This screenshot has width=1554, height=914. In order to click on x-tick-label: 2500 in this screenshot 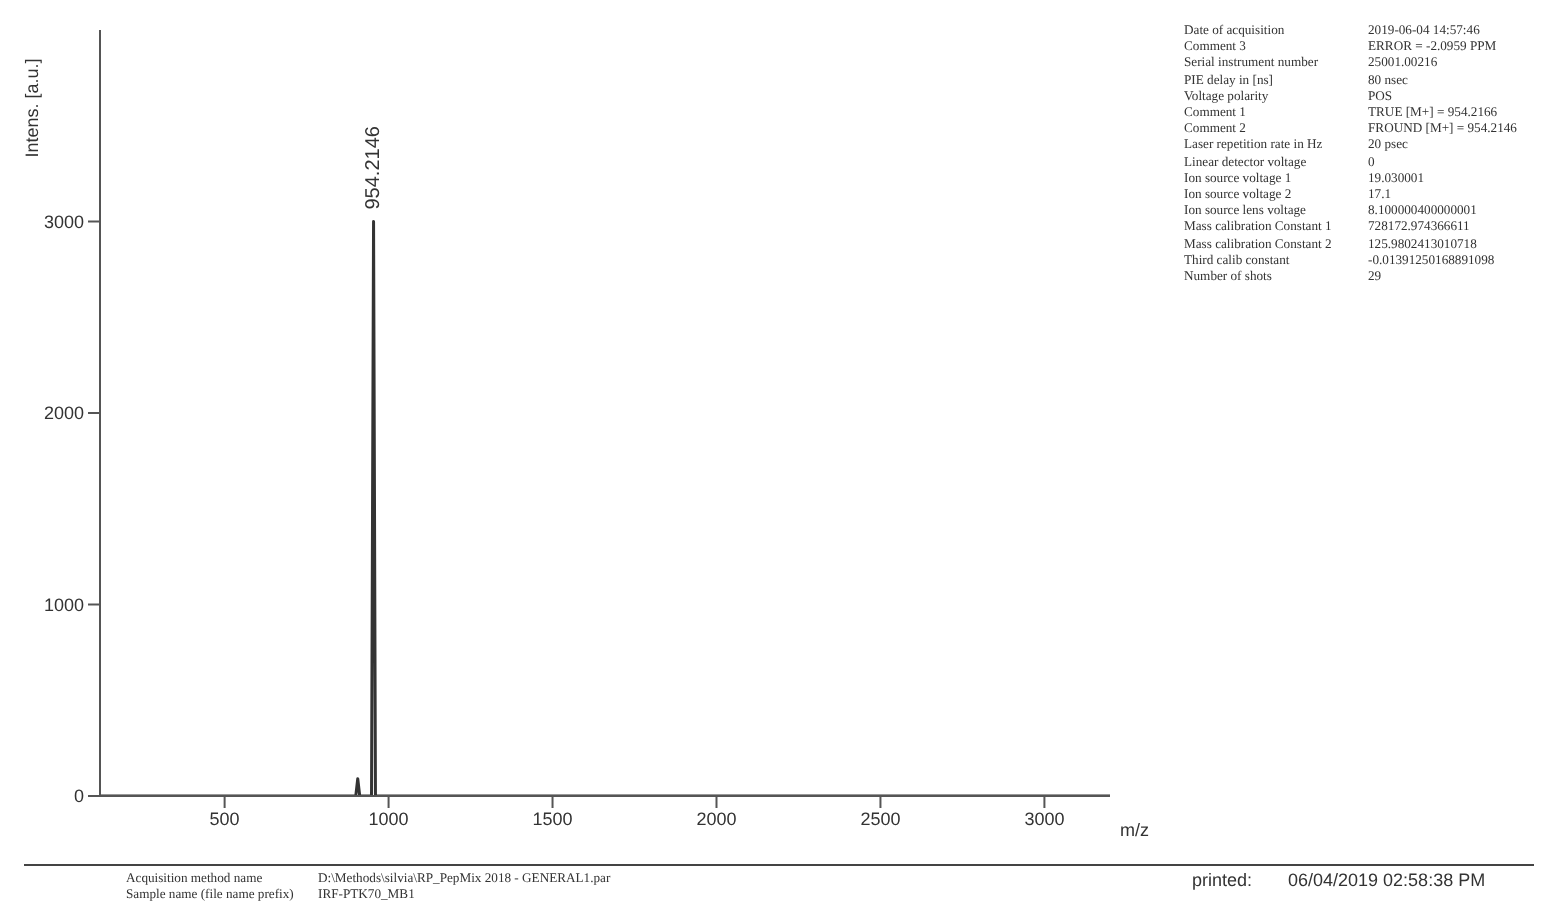, I will do `click(880, 818)`.